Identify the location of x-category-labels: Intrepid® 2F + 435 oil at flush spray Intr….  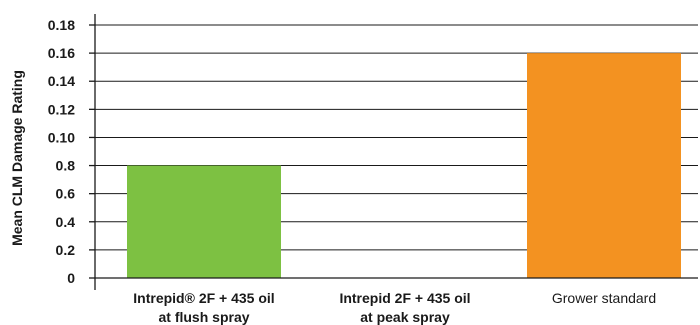
(394, 307).